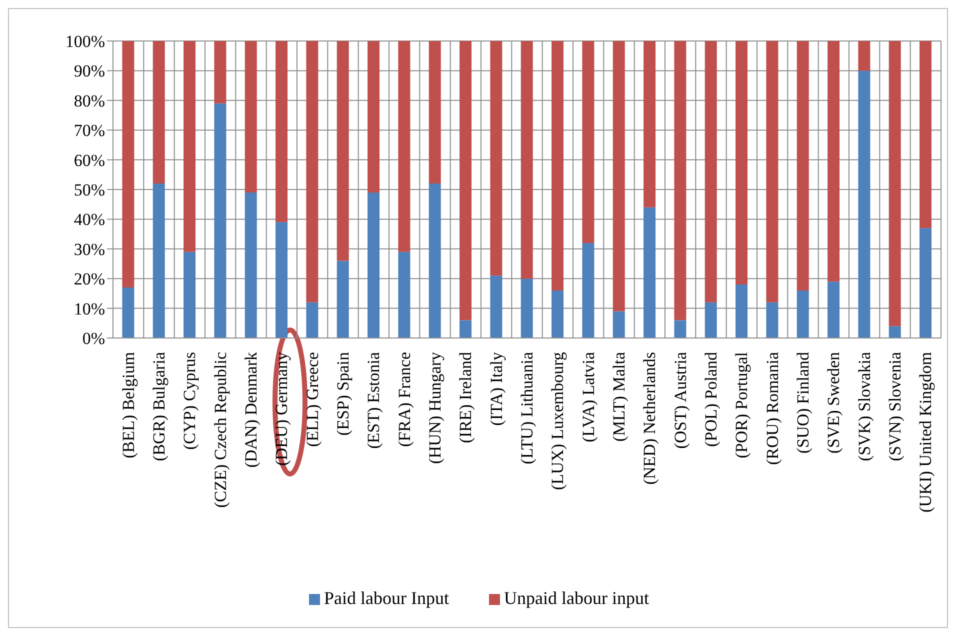 This screenshot has height=638, width=956. Describe the element at coordinates (128, 405) in the screenshot. I see `x-tick-label: (BEL) Belgium` at that location.